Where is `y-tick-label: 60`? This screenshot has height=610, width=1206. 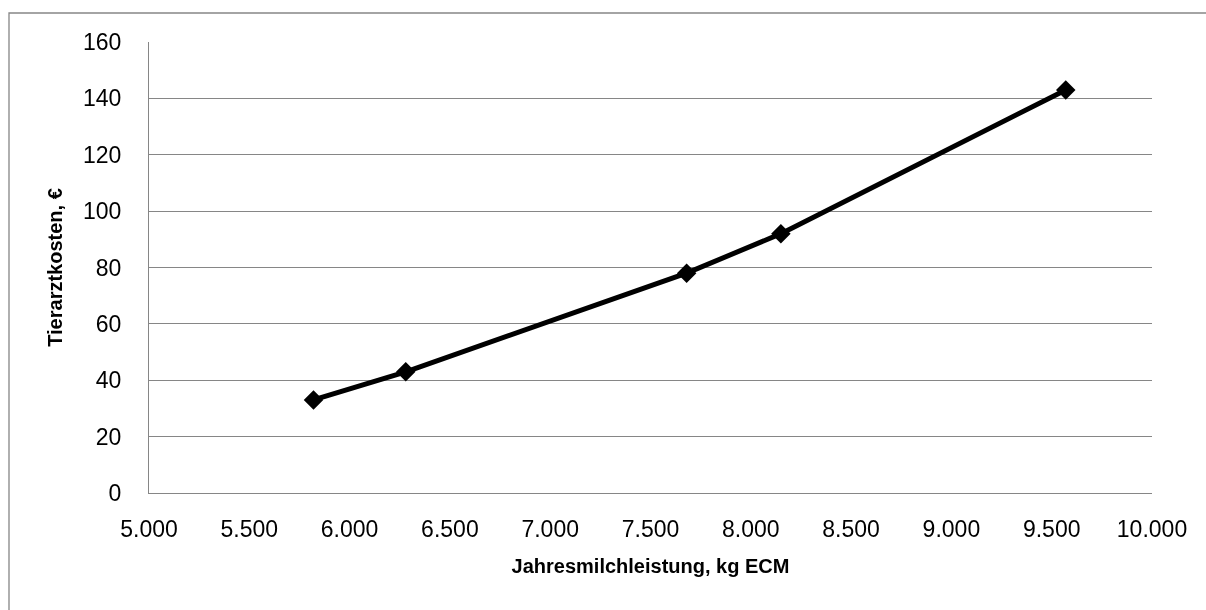
y-tick-label: 60 is located at coordinates (108, 323).